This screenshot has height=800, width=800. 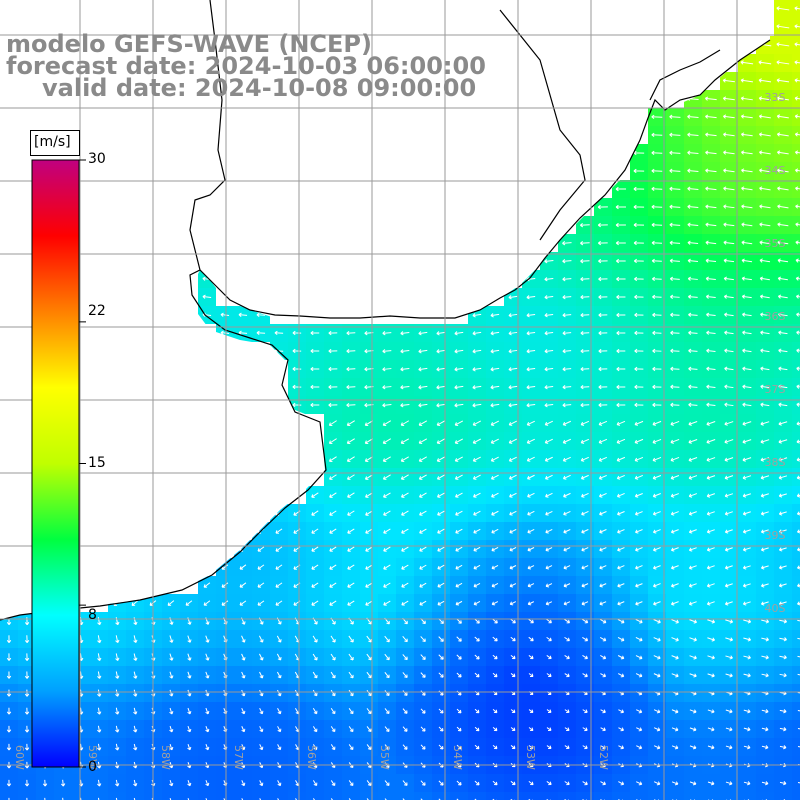 I want to click on lat-label: 37S, so click(x=775, y=389).